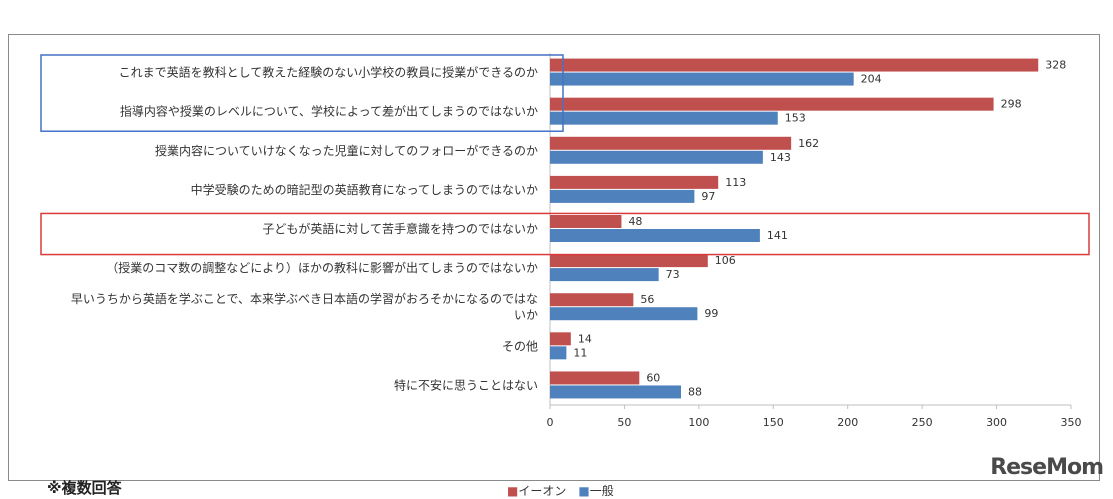 The image size is (1113, 499). Describe the element at coordinates (302, 93) in the screenshot. I see `highlight-box-blue` at that location.